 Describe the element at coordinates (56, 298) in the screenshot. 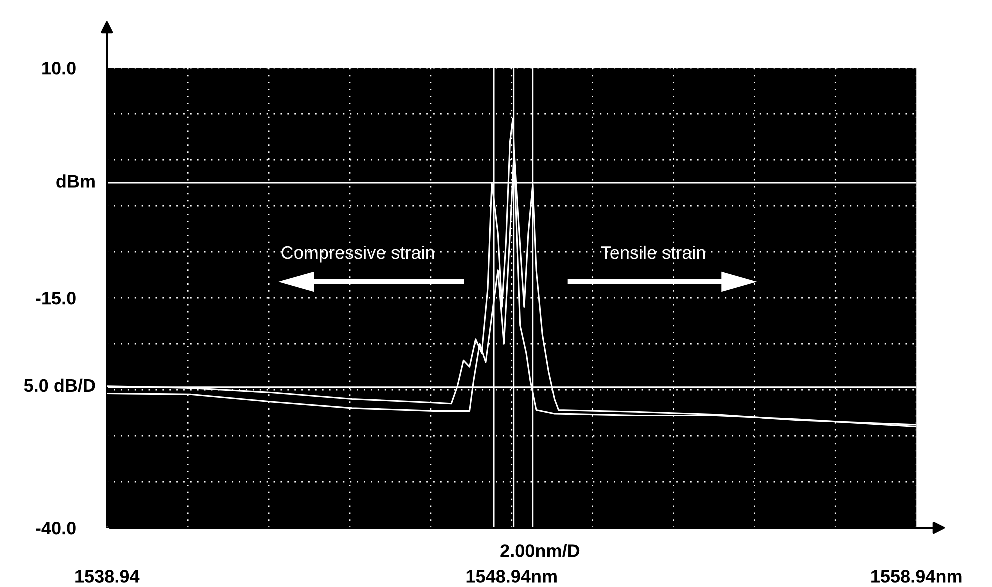

I see `y-tick-label: -15.0` at that location.